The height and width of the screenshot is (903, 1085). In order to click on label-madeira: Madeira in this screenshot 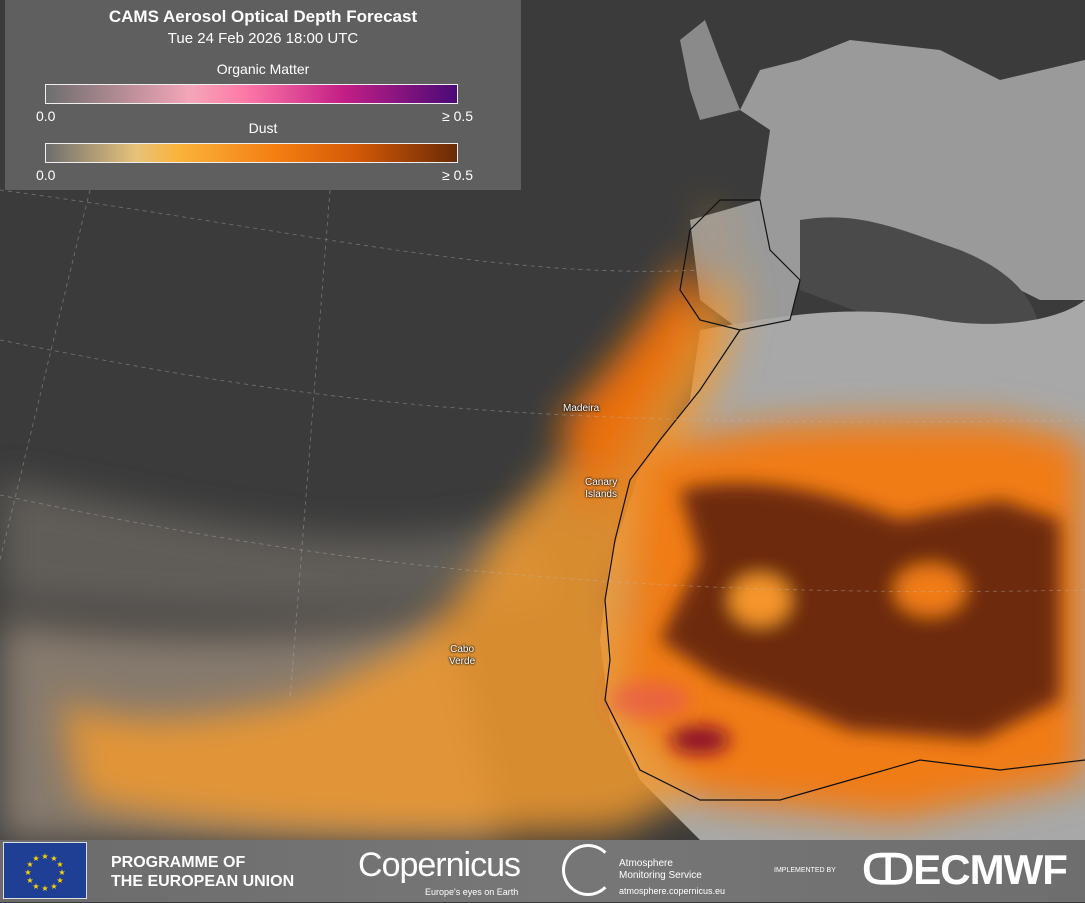, I will do `click(581, 408)`.